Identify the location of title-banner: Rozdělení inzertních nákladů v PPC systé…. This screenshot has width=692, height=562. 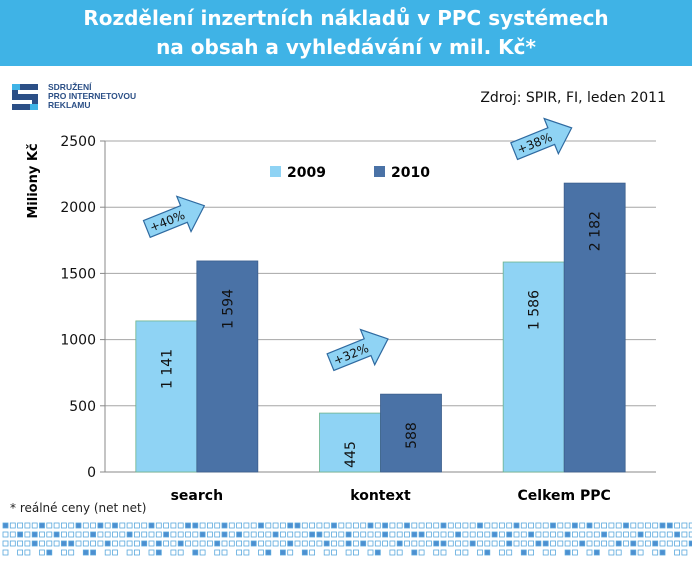
(346, 33).